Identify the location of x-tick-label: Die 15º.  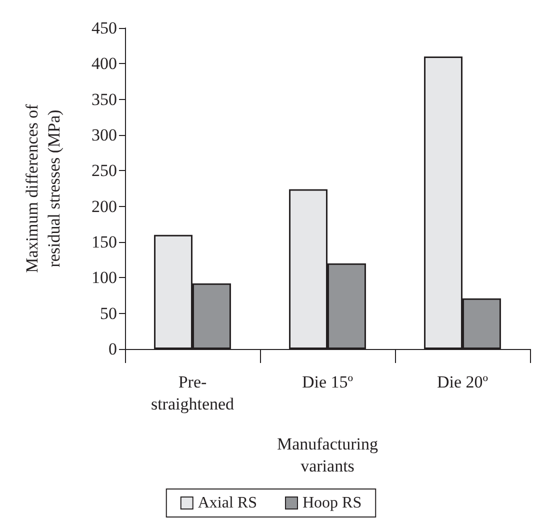
(328, 382).